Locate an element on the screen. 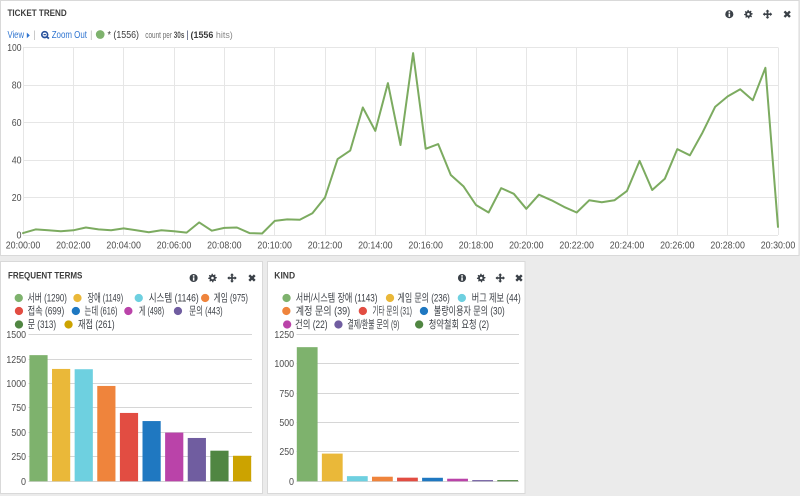 Image resolution: width=800 pixels, height=496 pixels. svg-text: 60 is located at coordinates (17, 123).